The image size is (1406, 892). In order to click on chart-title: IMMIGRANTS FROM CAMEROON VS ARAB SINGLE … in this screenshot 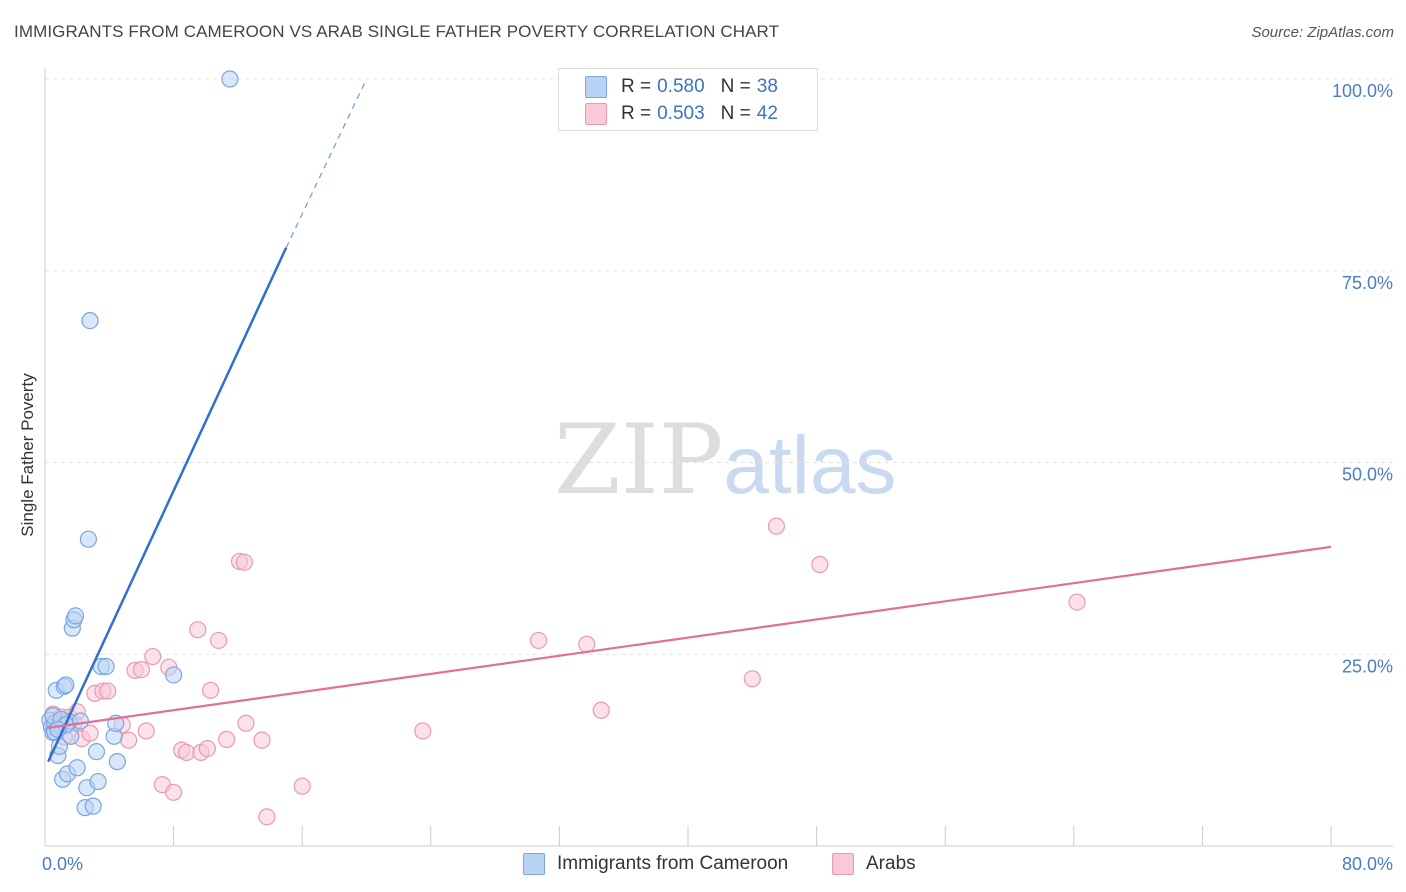, I will do `click(397, 31)`.